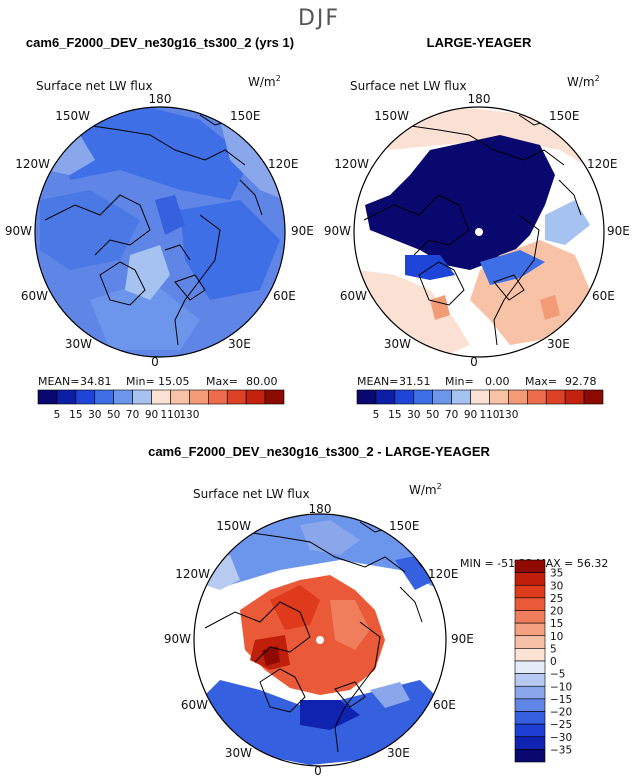 Image resolution: width=638 pixels, height=781 pixels. I want to click on cbar-tick: −10, so click(561, 687).